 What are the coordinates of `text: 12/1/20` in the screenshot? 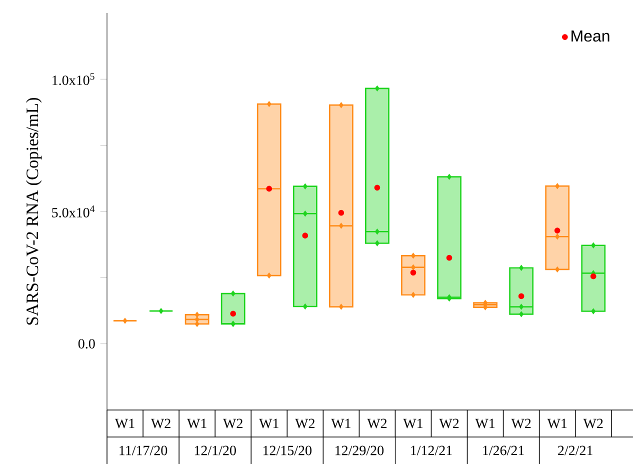 It's located at (215, 451).